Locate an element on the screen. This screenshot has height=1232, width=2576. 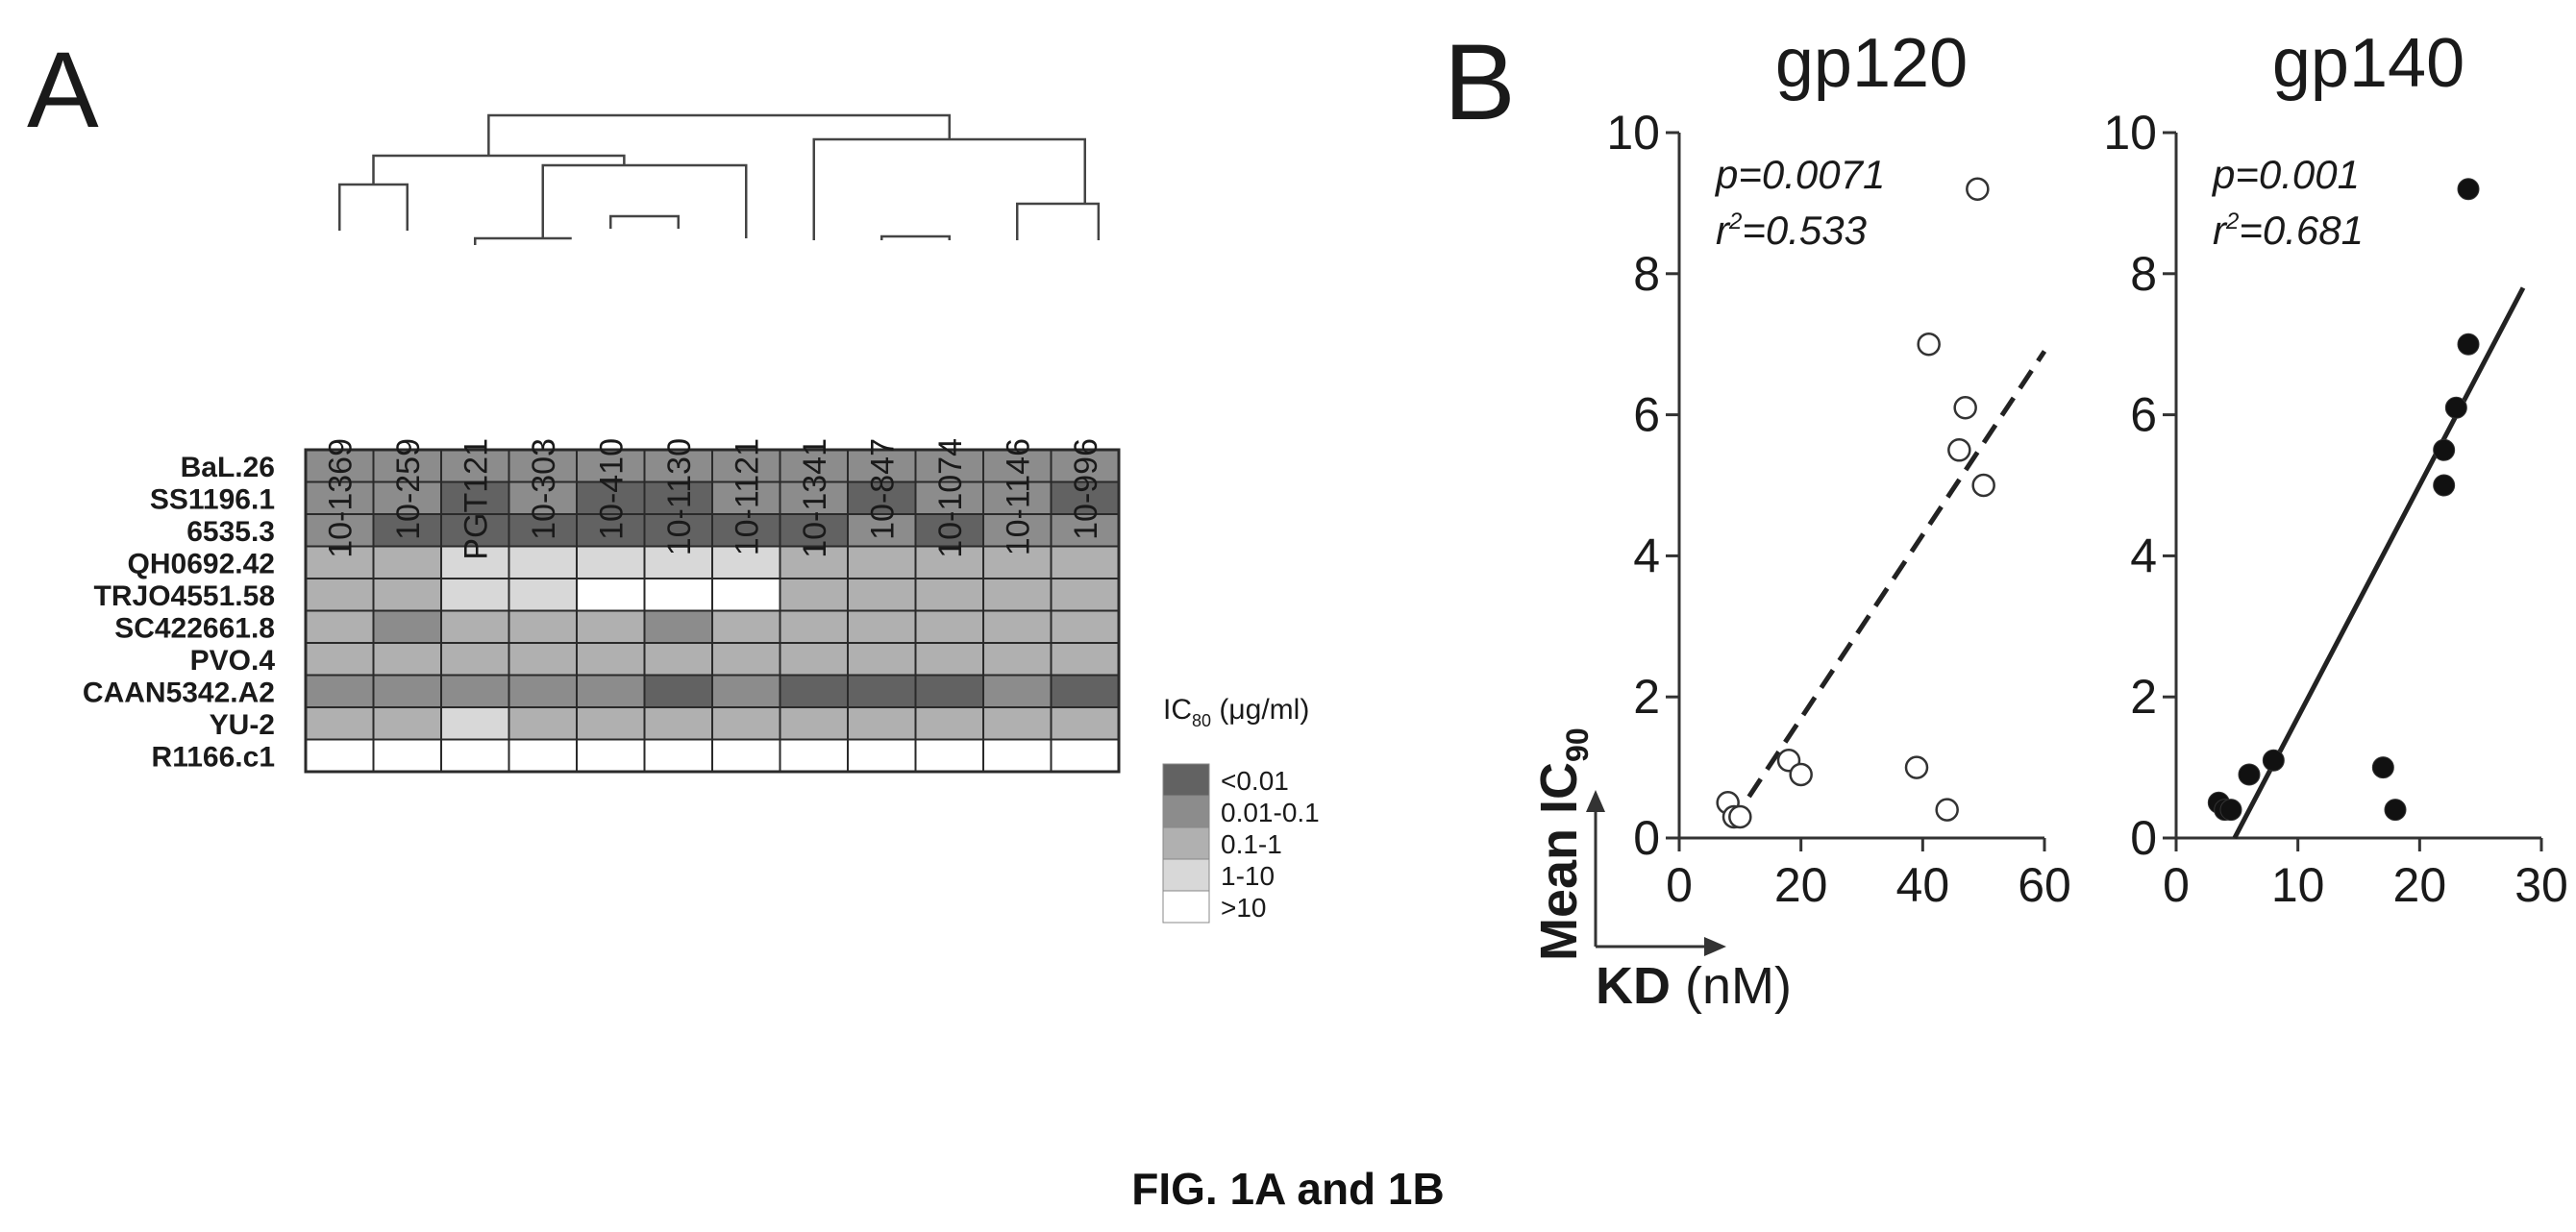
heatmap-row-label: CAAN5342.A2 is located at coordinates (179, 692).